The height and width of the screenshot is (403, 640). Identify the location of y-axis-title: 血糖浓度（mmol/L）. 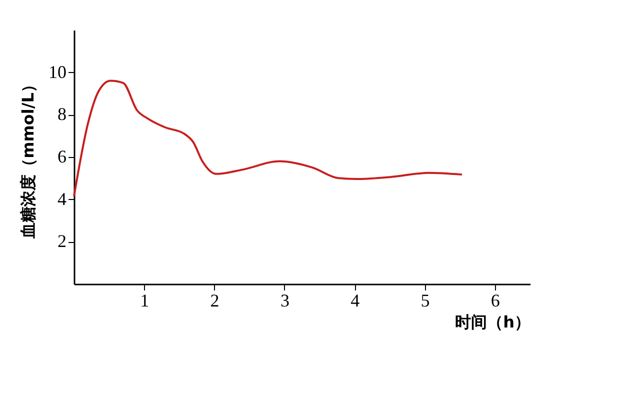
(28, 158).